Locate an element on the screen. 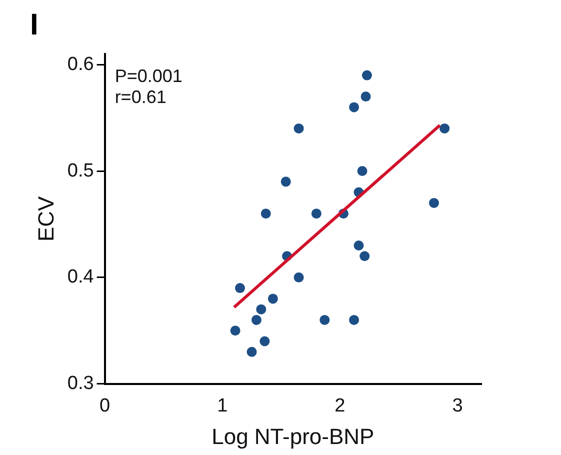 The height and width of the screenshot is (455, 561). y-tick-label: 0.3 is located at coordinates (80, 383).